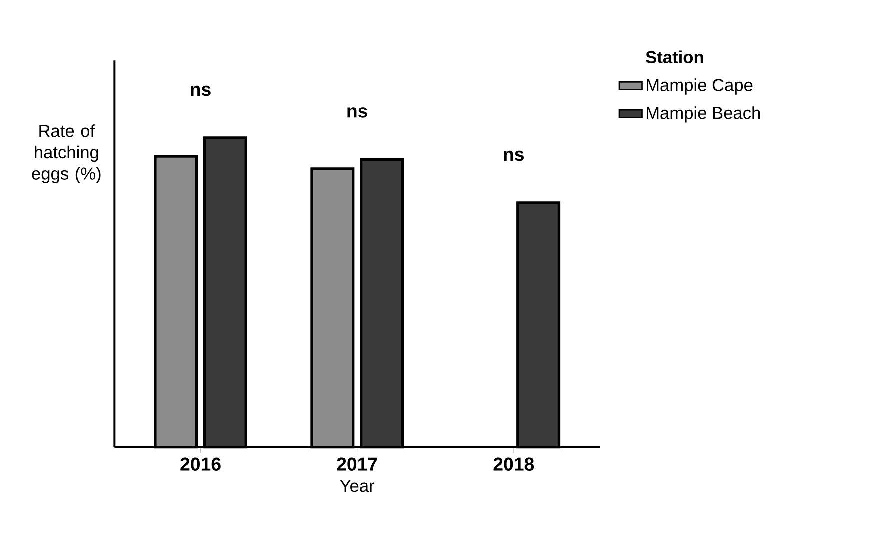 The image size is (896, 554). Describe the element at coordinates (357, 486) in the screenshot. I see `x-axis-title: Year` at that location.